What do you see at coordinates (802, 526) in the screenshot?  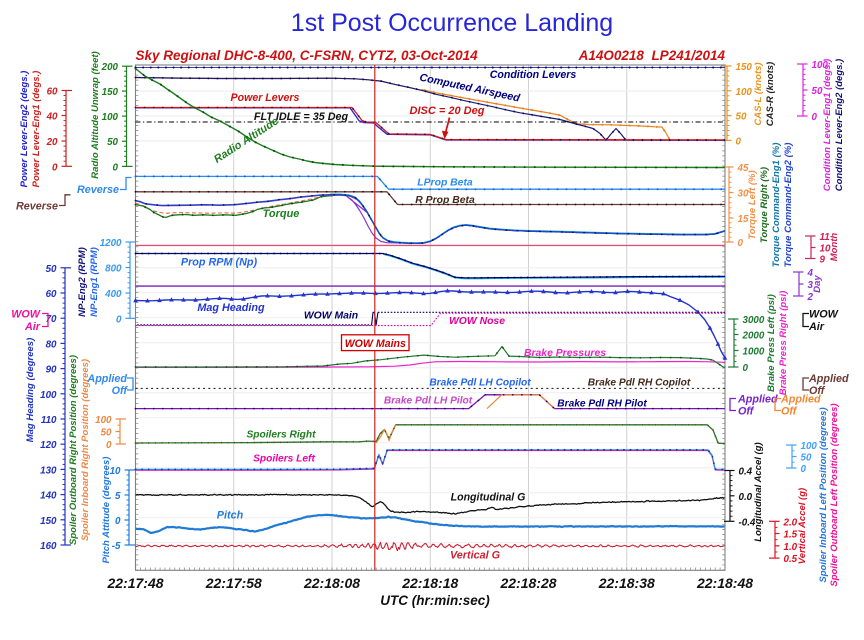 I see `svg-text: Vertical Accel (g)` at bounding box center [802, 526].